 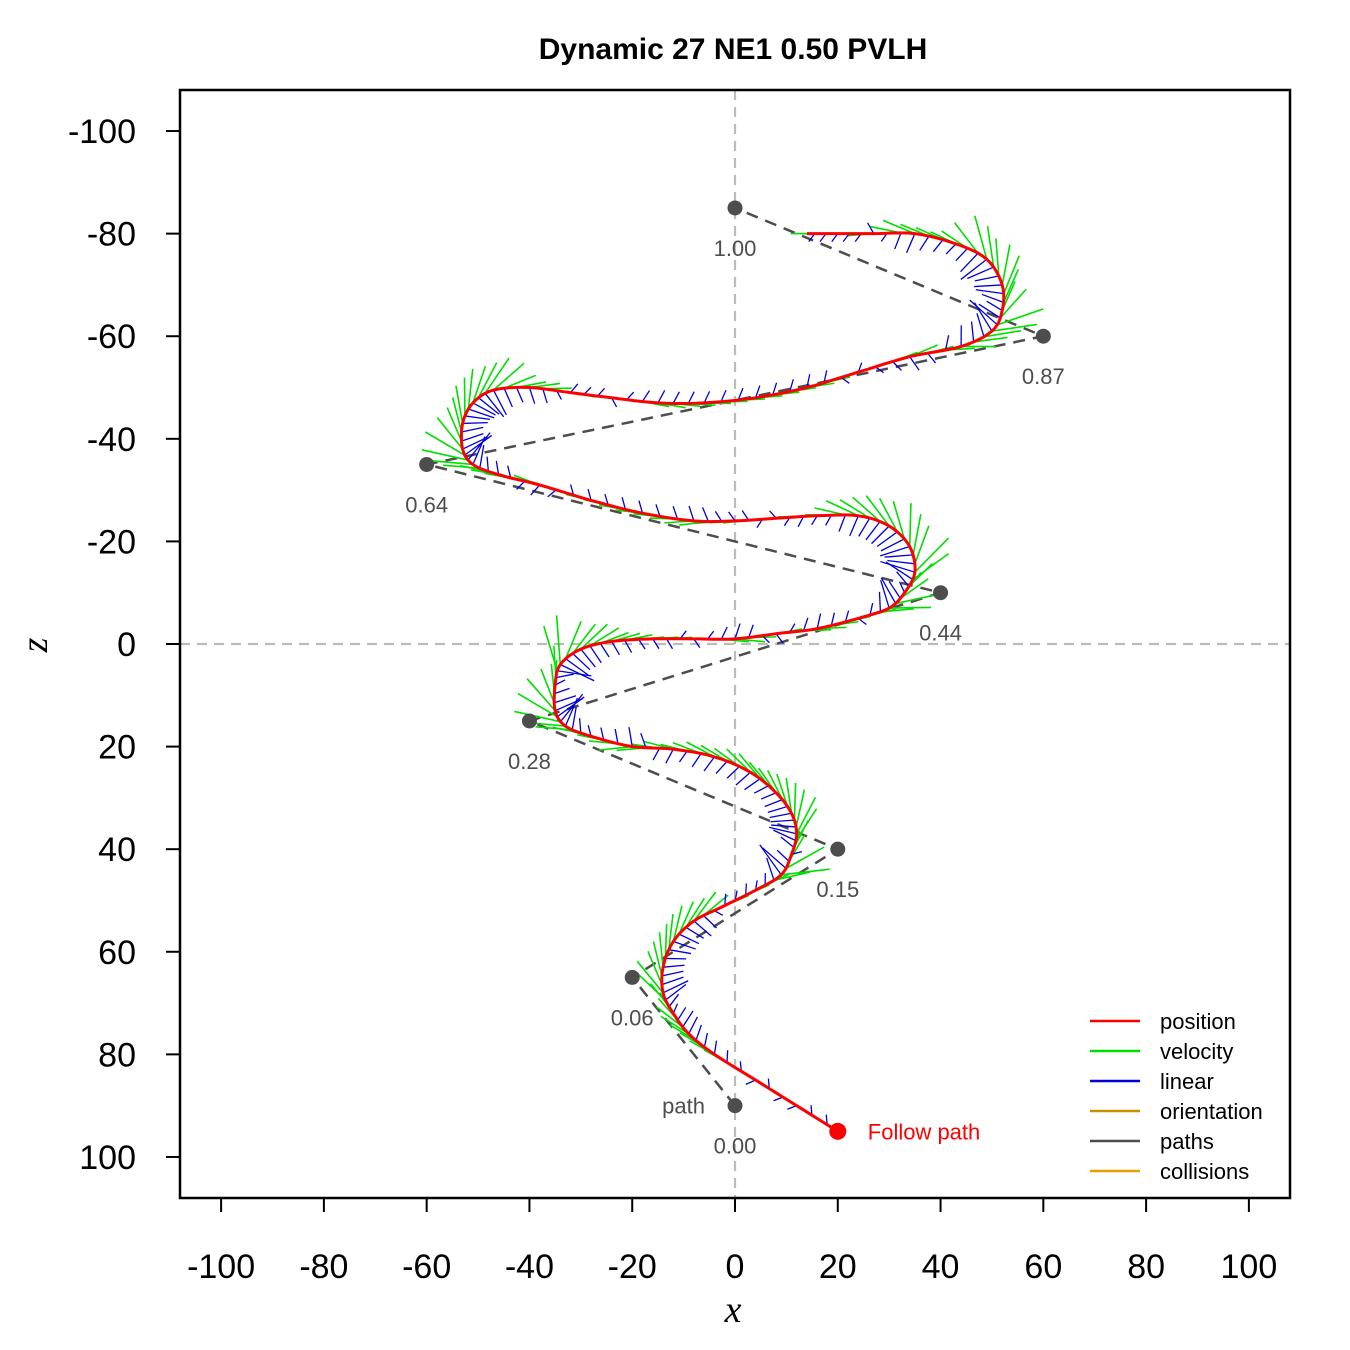 What do you see at coordinates (733, 1310) in the screenshot?
I see `x-axis-label: x` at bounding box center [733, 1310].